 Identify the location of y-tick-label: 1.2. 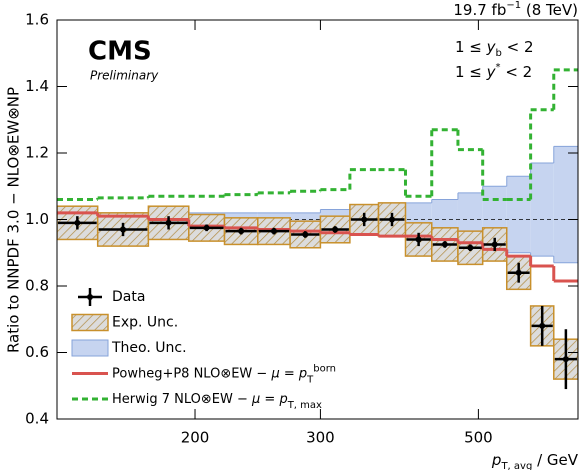
(37, 153).